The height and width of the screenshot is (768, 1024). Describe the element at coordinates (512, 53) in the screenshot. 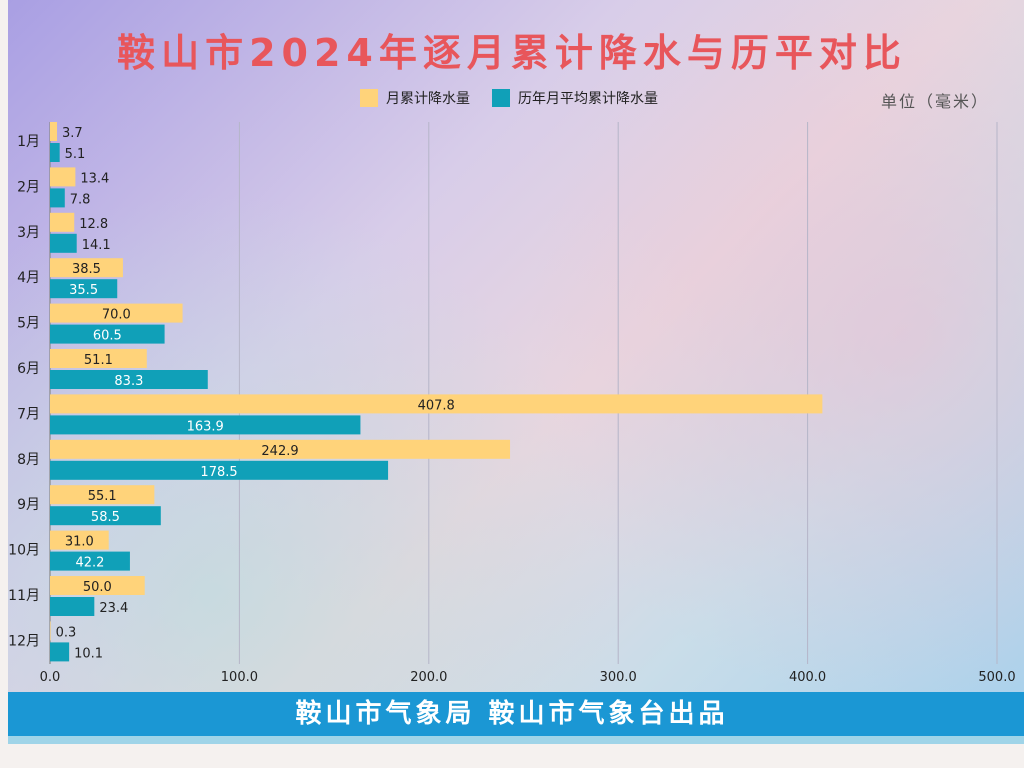

I see `chart-title: 鞍山市2024年逐月累计降水与历平对比` at that location.